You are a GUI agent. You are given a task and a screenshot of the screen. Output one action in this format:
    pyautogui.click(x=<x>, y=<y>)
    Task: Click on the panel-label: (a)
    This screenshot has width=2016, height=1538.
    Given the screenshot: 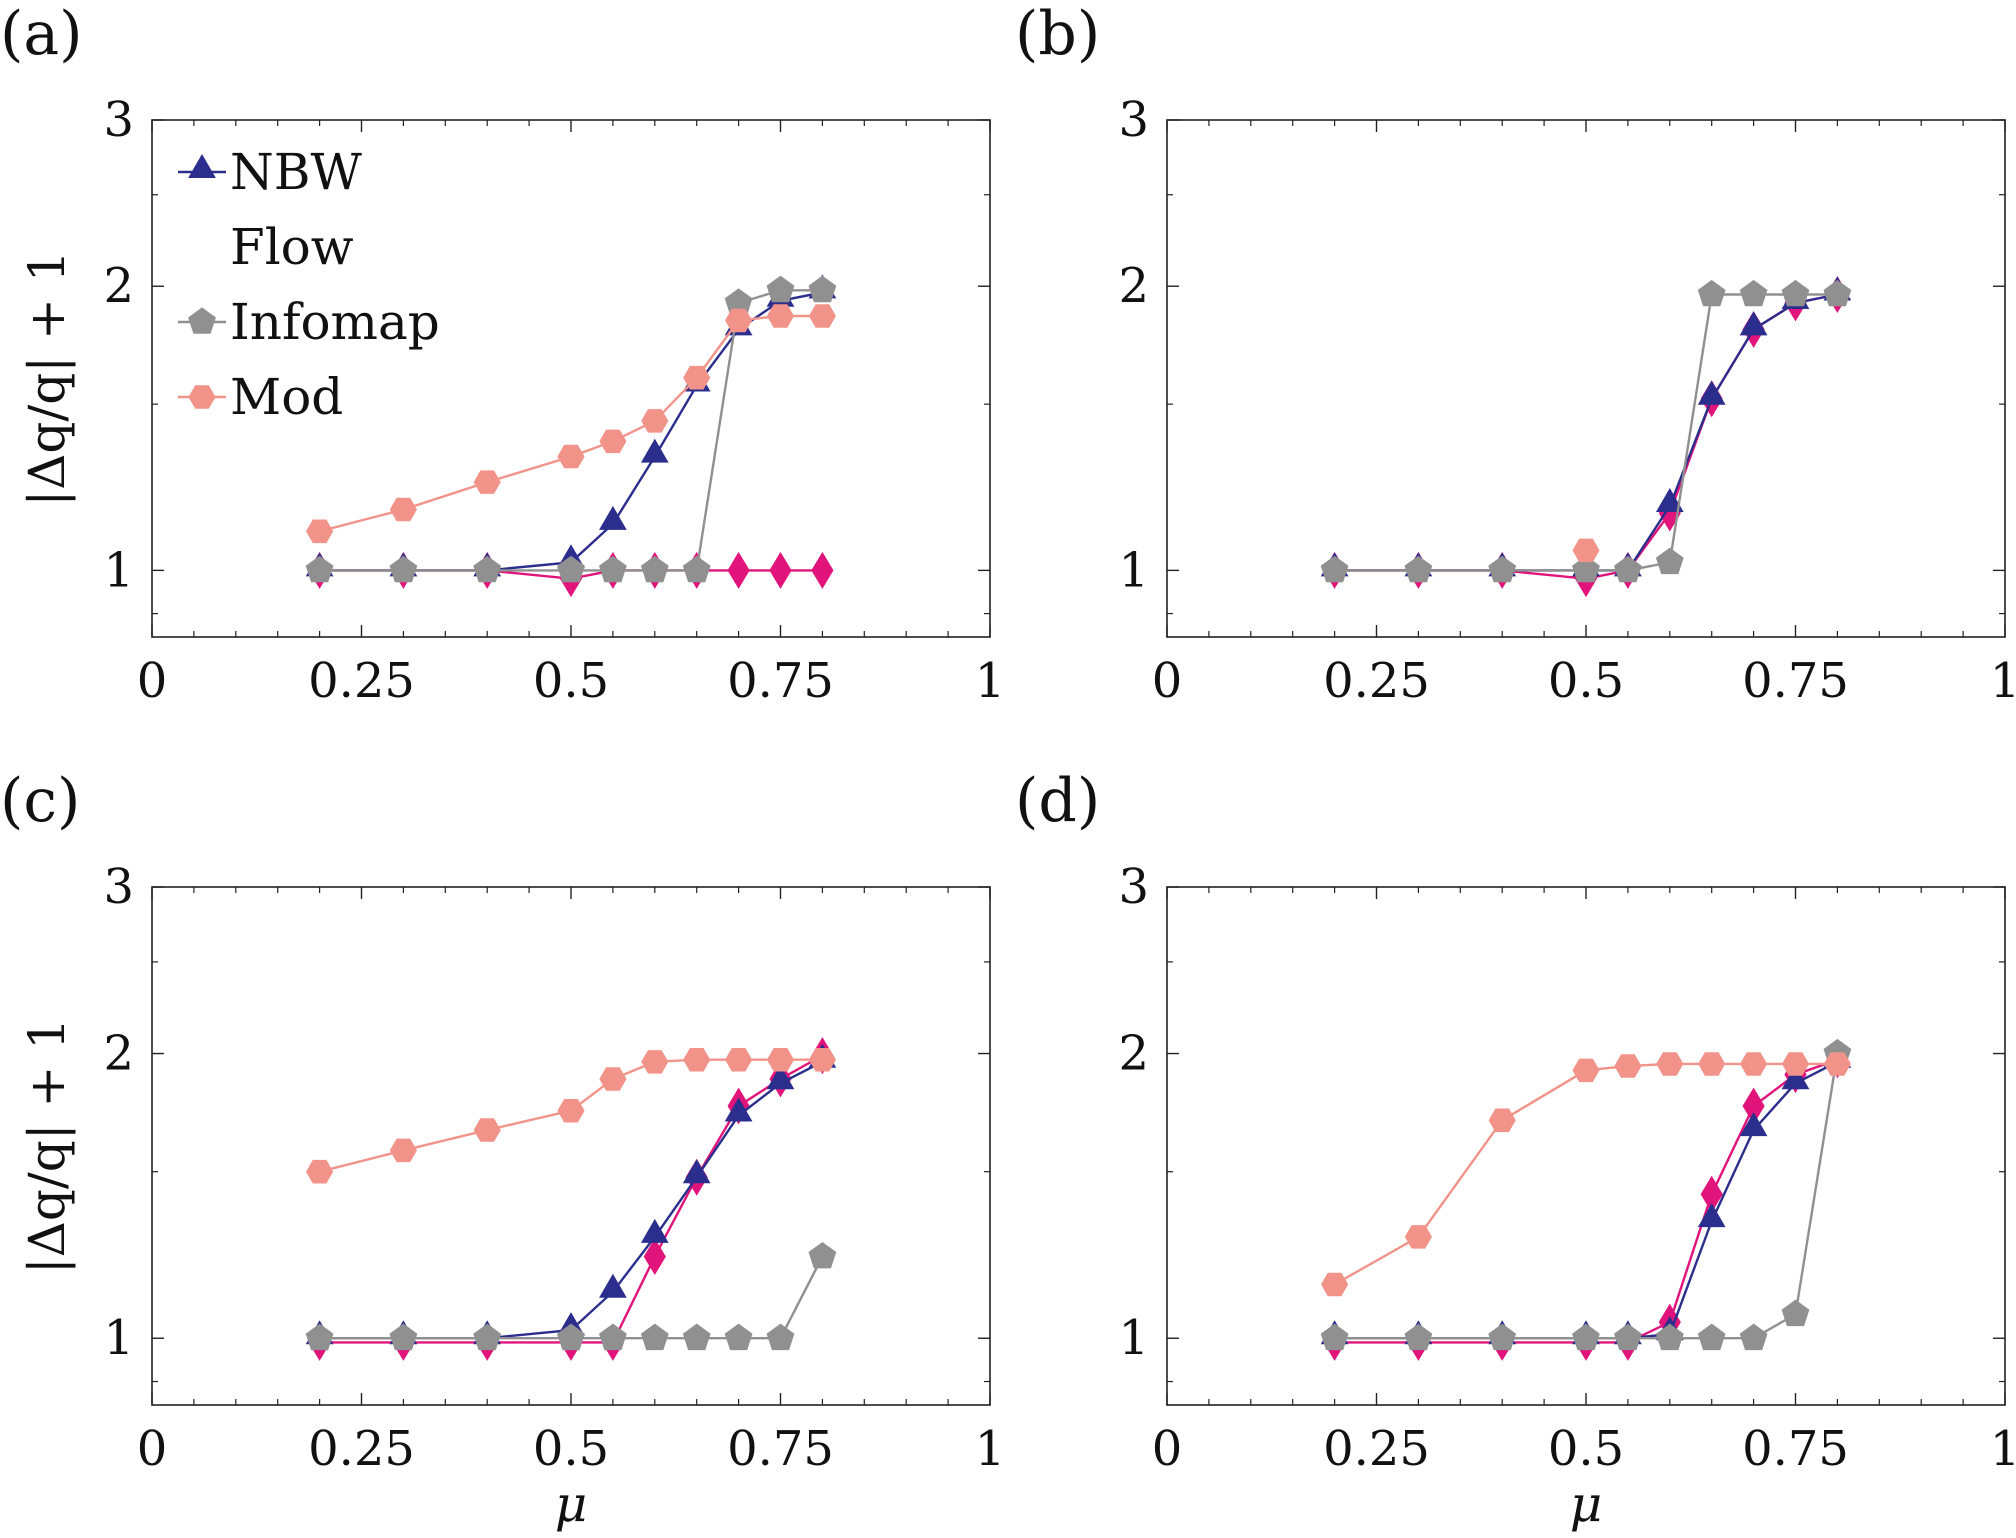 What is the action you would take?
    pyautogui.click(x=41, y=34)
    